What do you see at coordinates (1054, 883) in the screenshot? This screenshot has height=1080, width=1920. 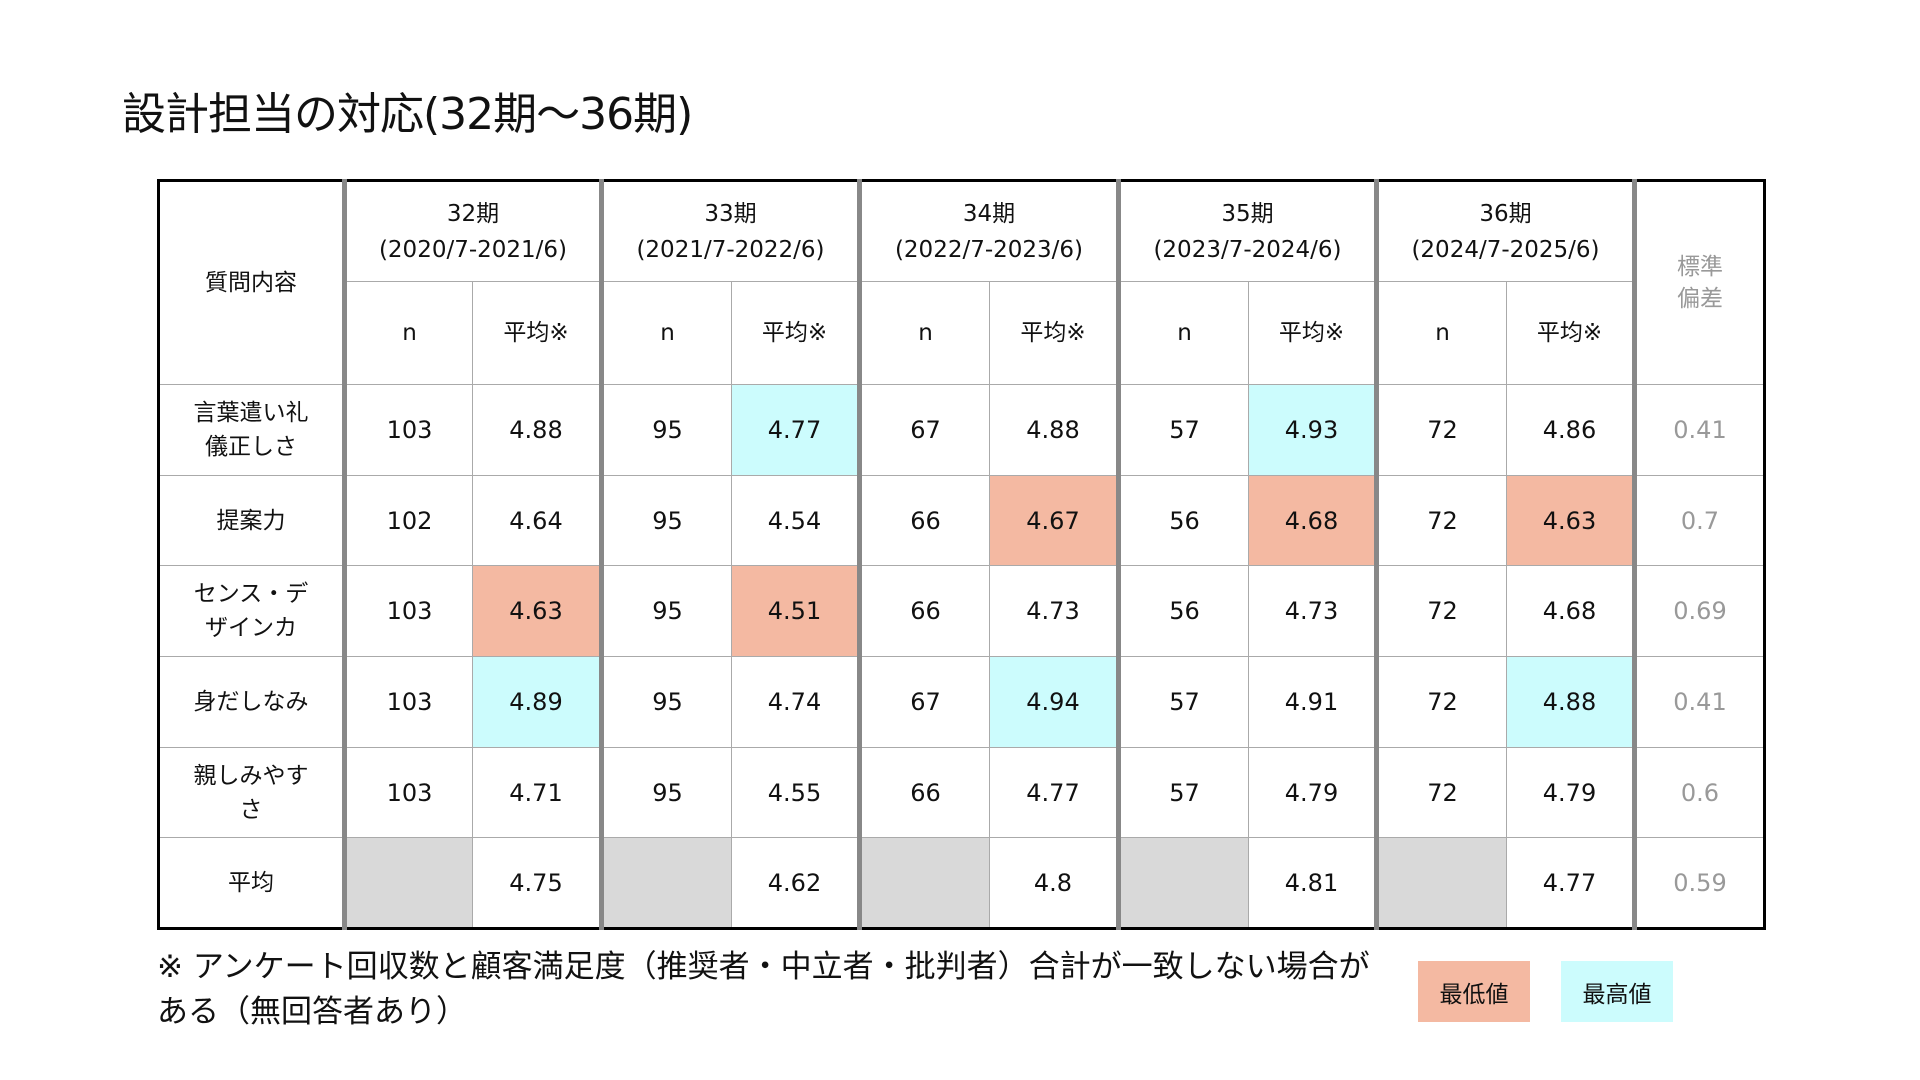 I see `avg-cell: 4.8` at bounding box center [1054, 883].